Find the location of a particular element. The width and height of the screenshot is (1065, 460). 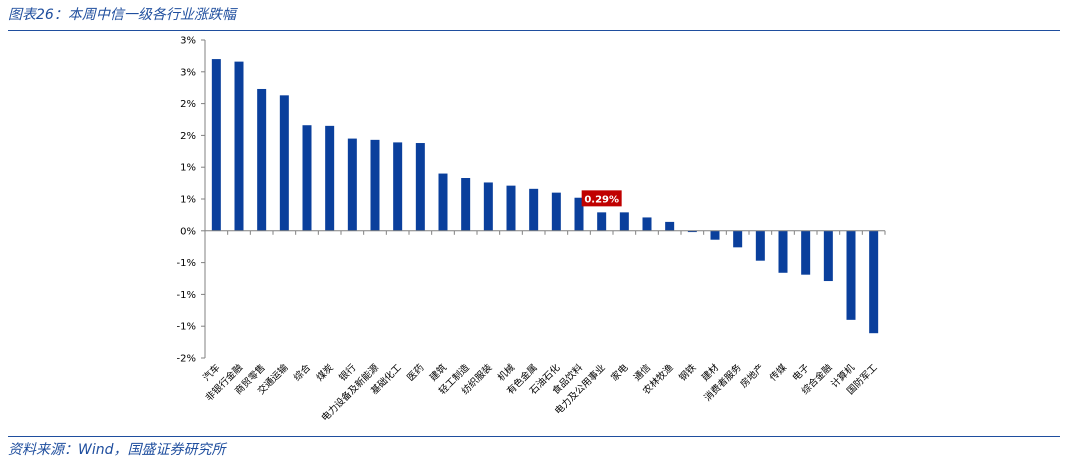

source-rule is located at coordinates (534, 436).